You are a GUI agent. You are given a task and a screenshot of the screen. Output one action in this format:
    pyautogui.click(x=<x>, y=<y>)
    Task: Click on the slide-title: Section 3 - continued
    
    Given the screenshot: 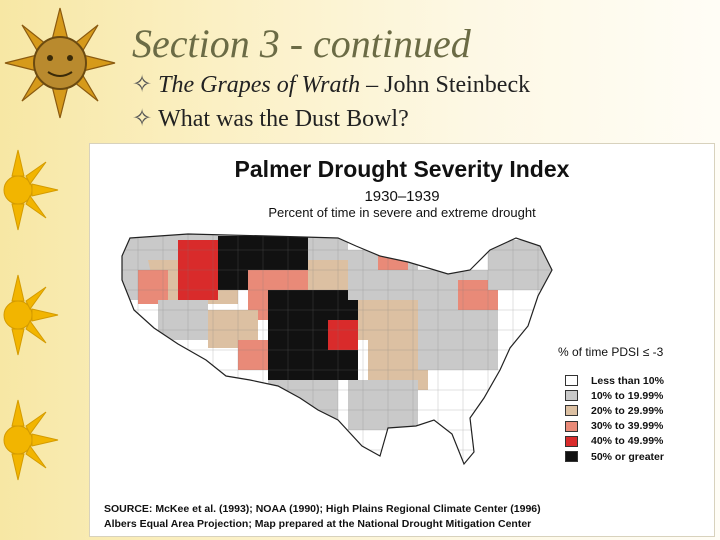 What is the action you would take?
    pyautogui.click(x=301, y=43)
    